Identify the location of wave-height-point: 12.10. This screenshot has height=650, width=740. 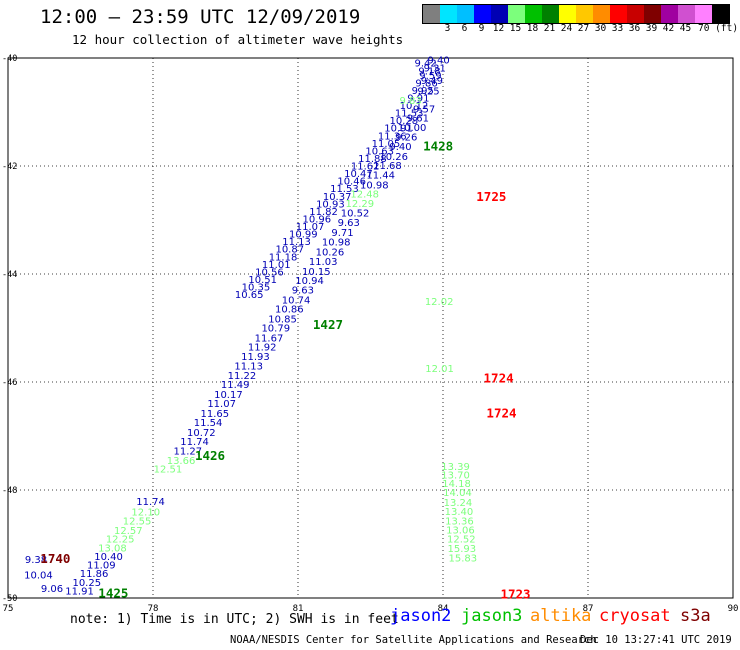
(145, 513).